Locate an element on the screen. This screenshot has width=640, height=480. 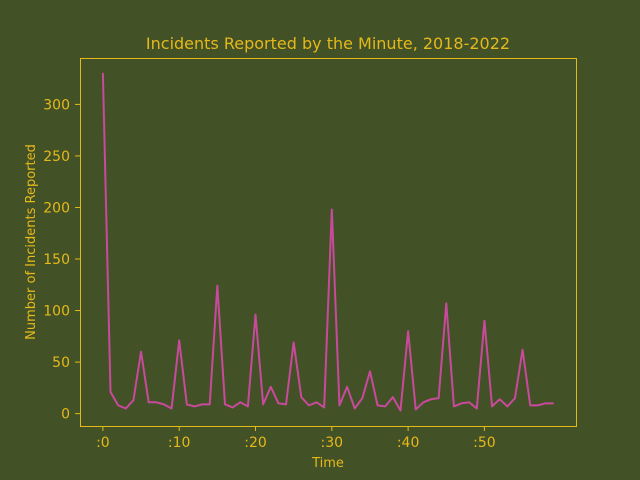
x-tick-label: :10 is located at coordinates (179, 443).